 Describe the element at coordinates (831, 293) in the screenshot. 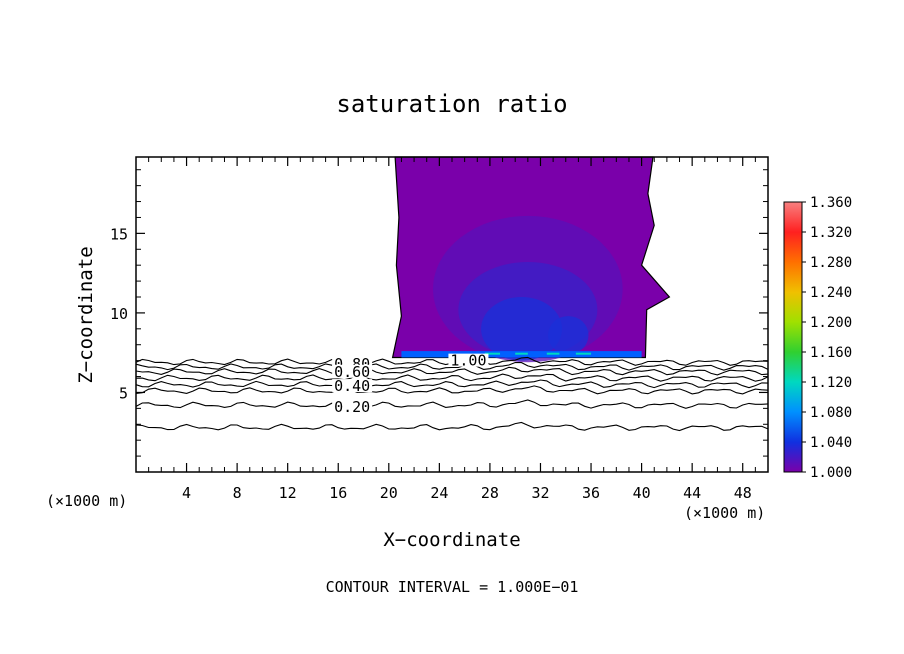

I see `colorbar-label: 1.240` at that location.